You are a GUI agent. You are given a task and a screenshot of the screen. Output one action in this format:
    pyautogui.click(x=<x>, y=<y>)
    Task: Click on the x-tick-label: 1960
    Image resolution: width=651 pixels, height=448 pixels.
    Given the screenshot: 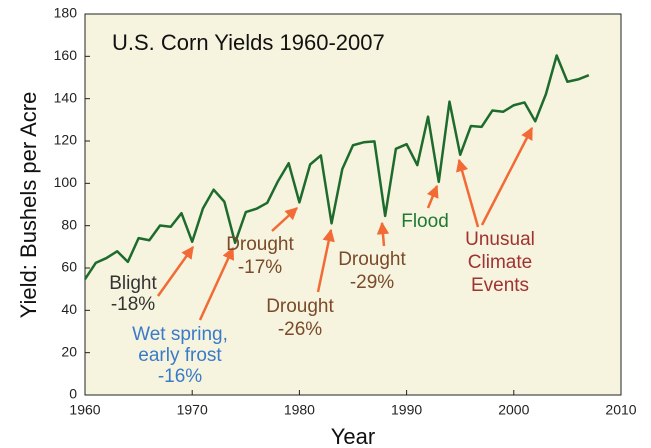 What is the action you would take?
    pyautogui.click(x=84, y=410)
    